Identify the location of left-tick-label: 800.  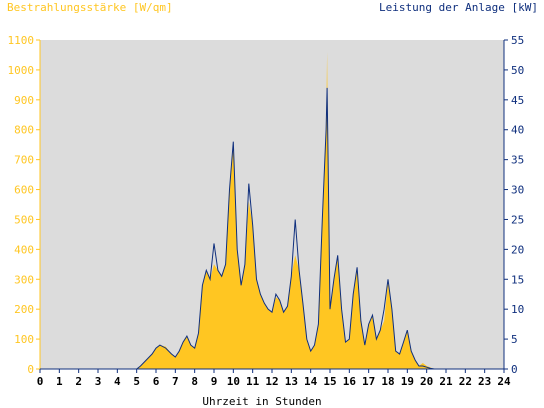
(24, 130).